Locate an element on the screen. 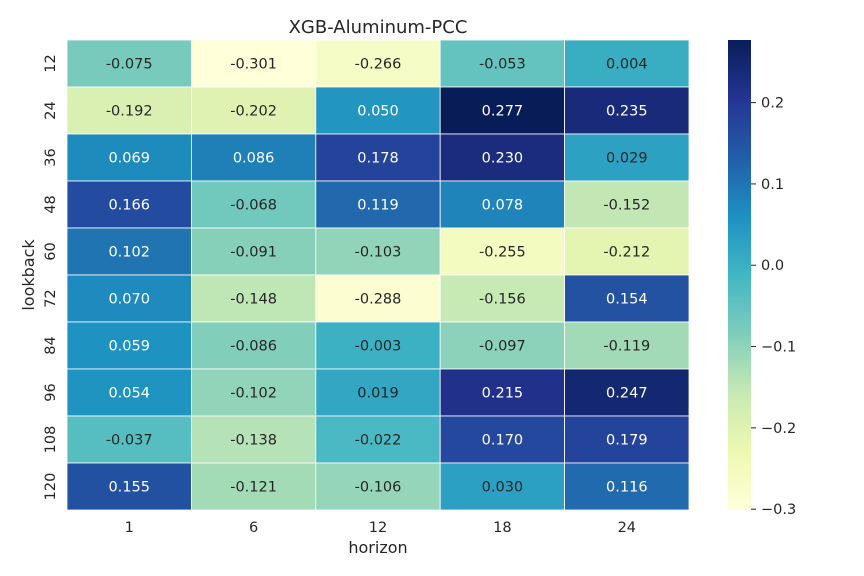 The height and width of the screenshot is (576, 864). colorbar-tick-label: −0.2 is located at coordinates (778, 429).